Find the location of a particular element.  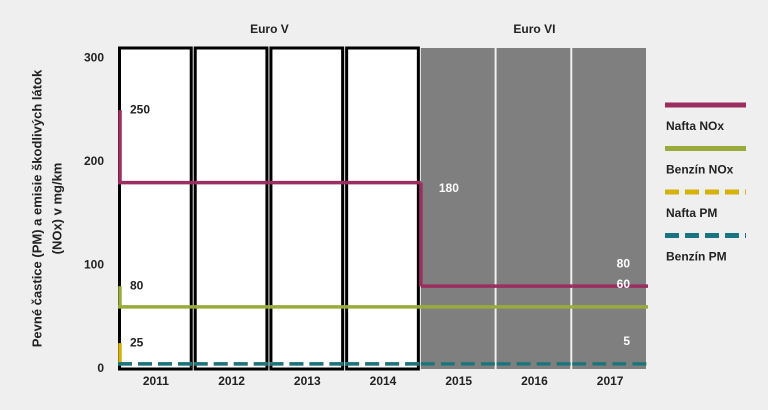

legend-label: Benzín PM is located at coordinates (696, 257).